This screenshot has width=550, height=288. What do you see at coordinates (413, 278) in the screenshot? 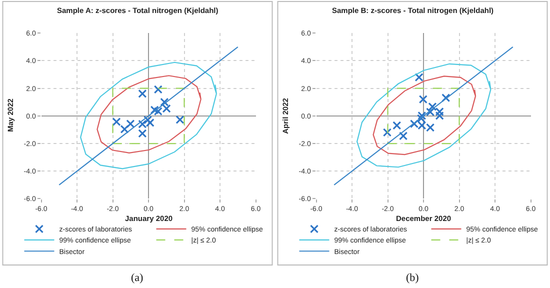
I see `text: (b)` at bounding box center [413, 278].